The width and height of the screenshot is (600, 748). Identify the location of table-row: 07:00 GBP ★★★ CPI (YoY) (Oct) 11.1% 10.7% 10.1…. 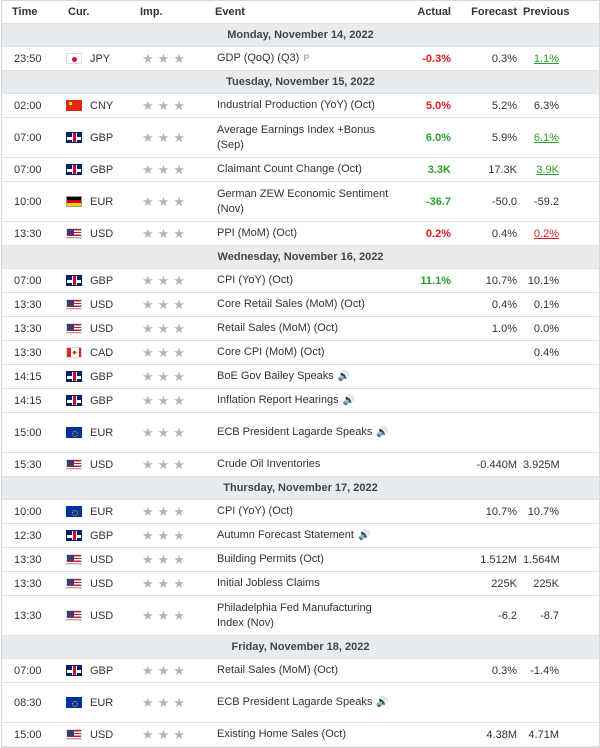
(300, 281).